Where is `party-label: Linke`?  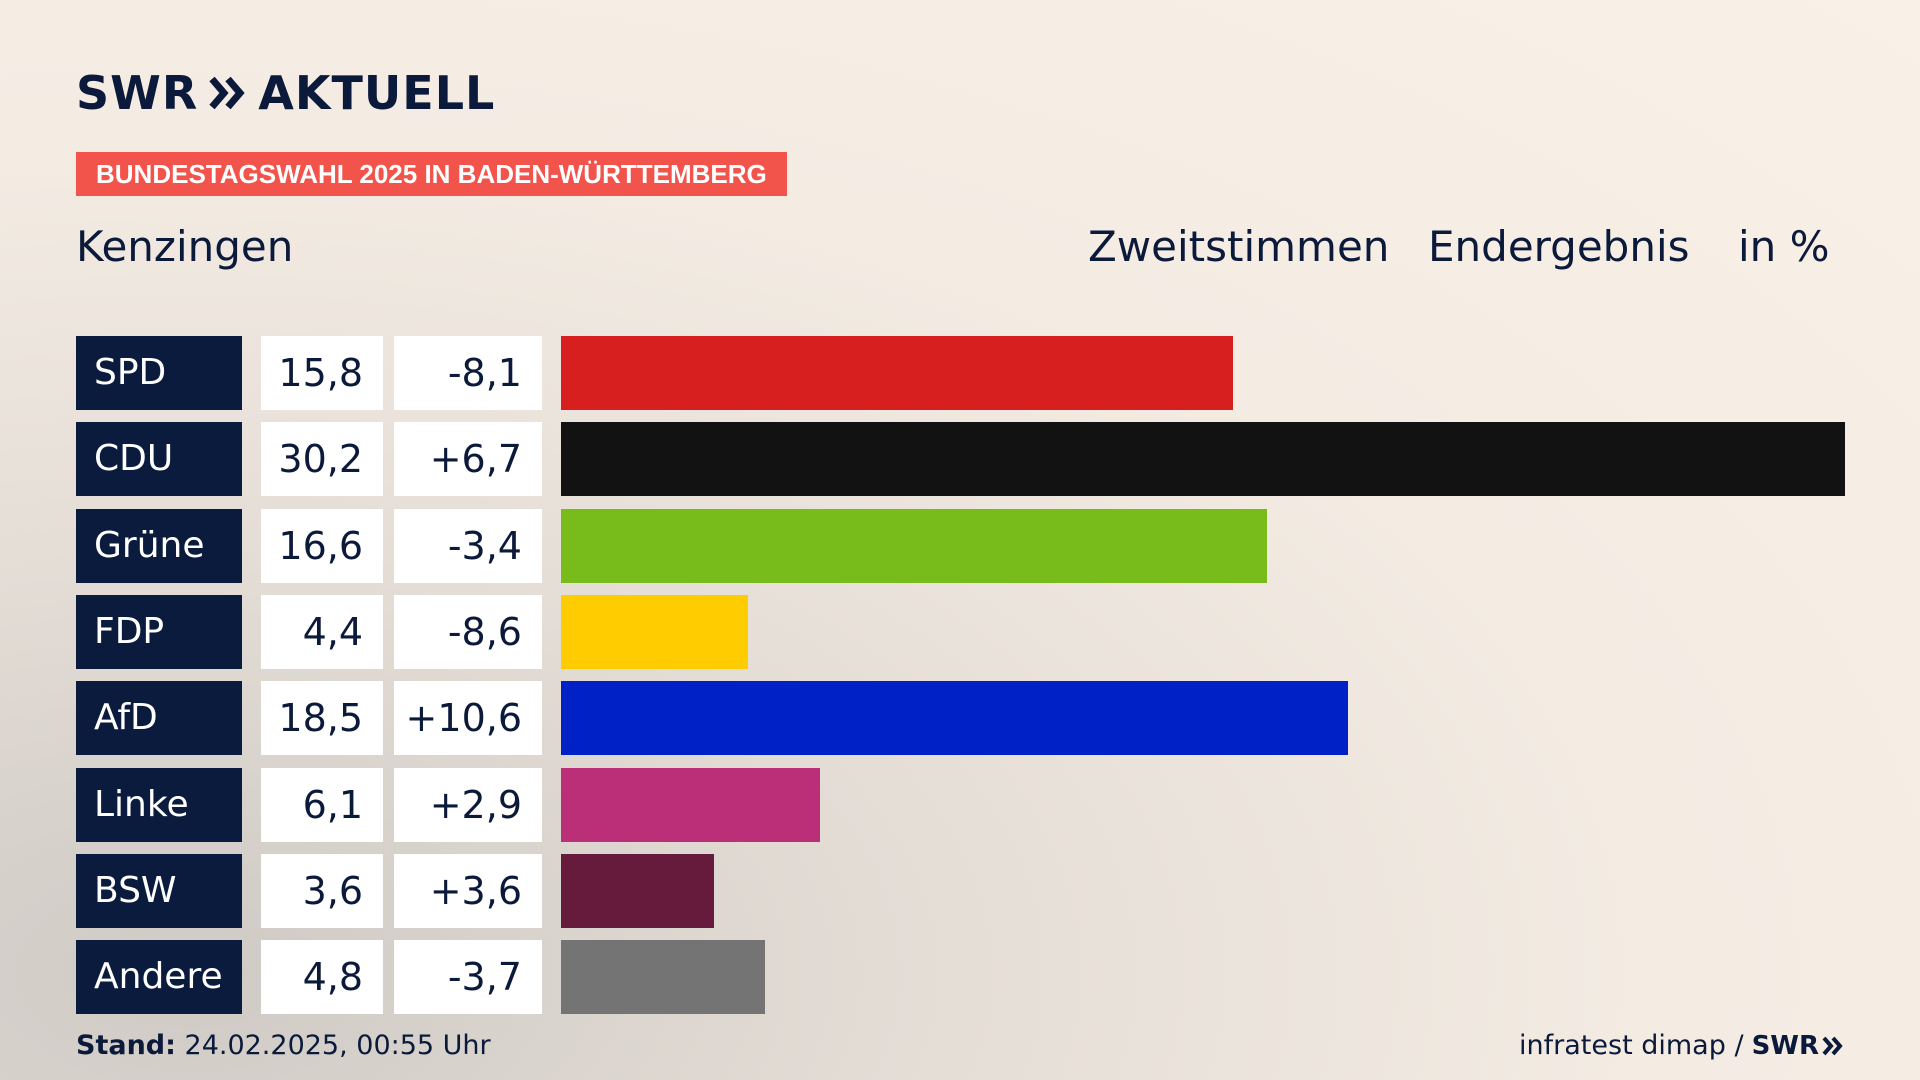
party-label: Linke is located at coordinates (159, 804).